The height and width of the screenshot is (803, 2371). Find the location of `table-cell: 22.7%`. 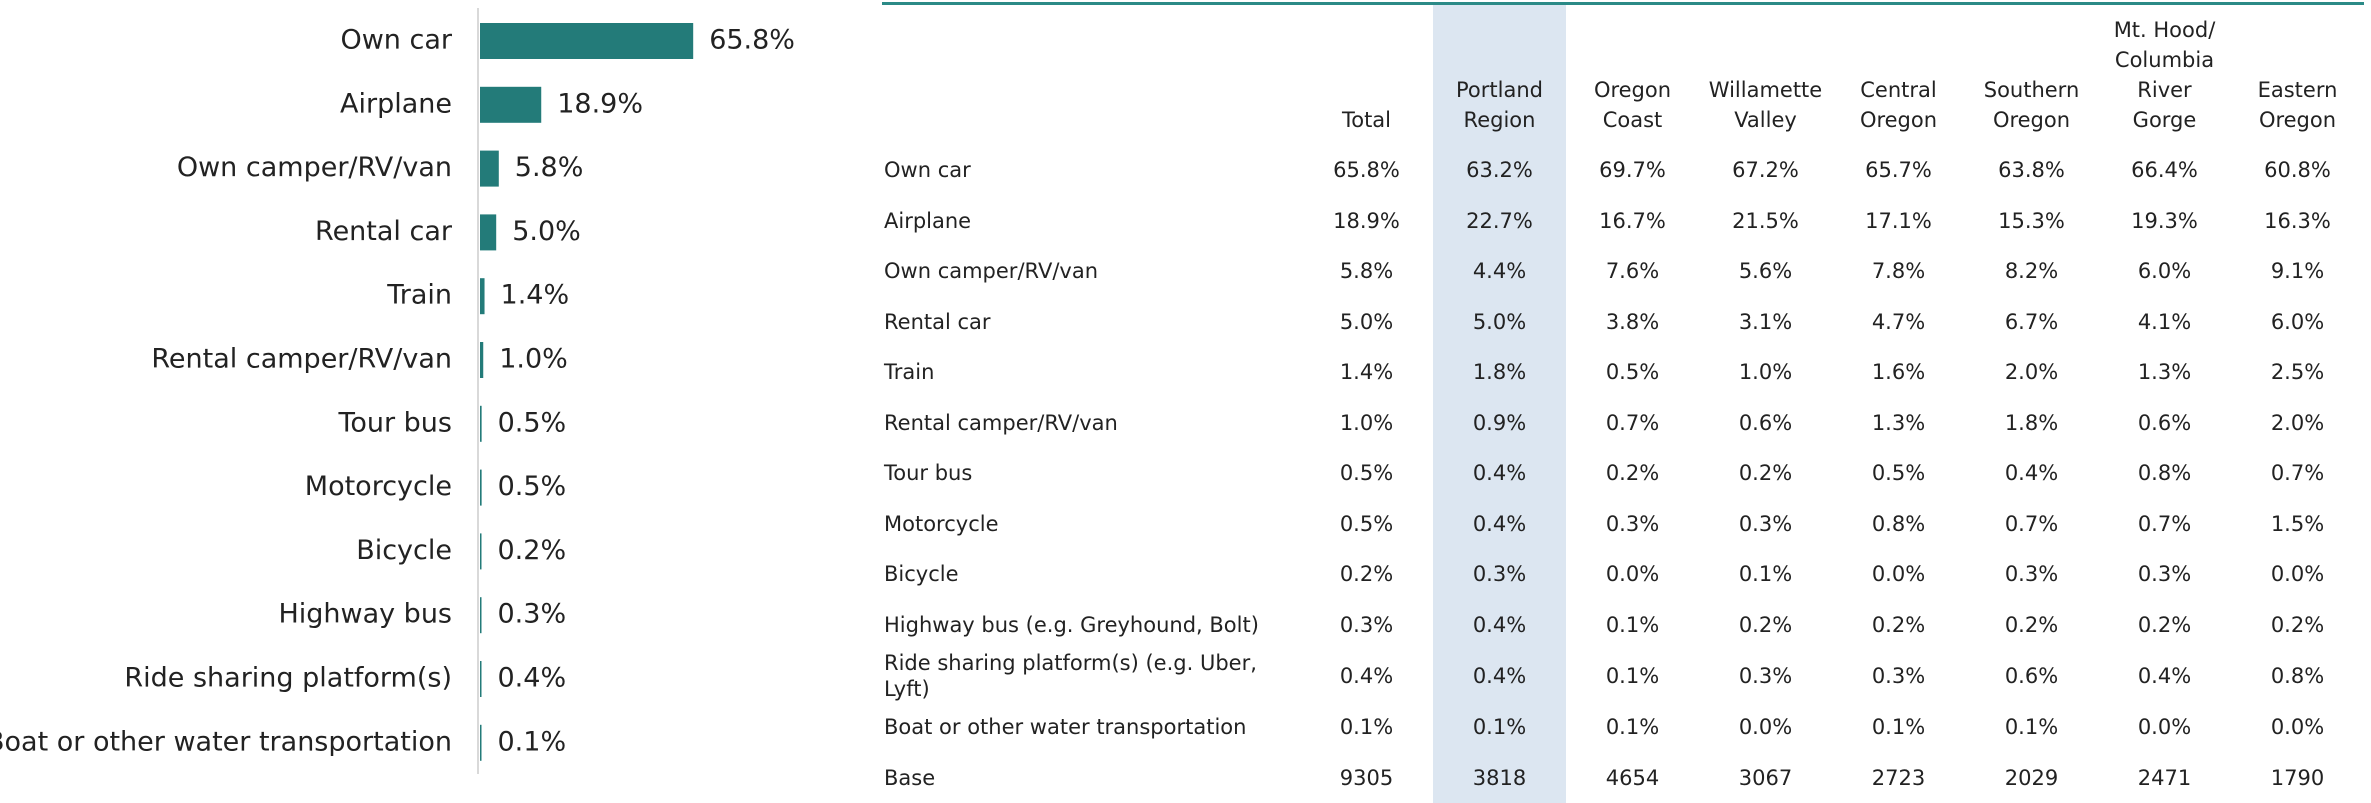

table-cell: 22.7% is located at coordinates (1499, 221).